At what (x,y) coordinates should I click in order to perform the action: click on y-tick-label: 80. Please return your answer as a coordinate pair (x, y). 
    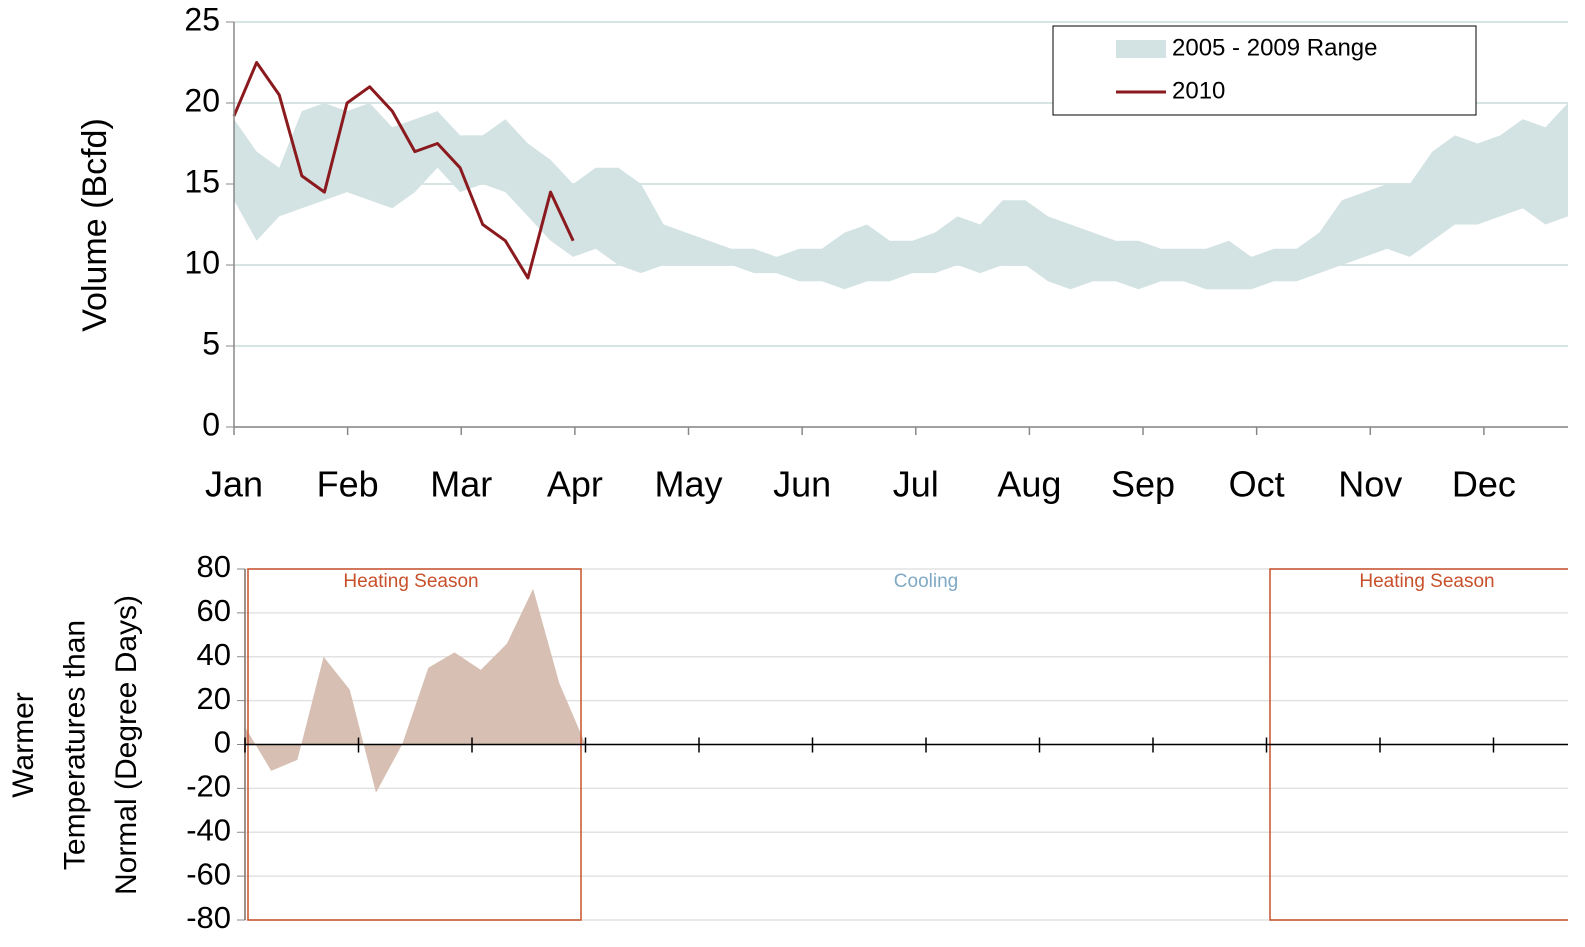
    Looking at the image, I should click on (214, 566).